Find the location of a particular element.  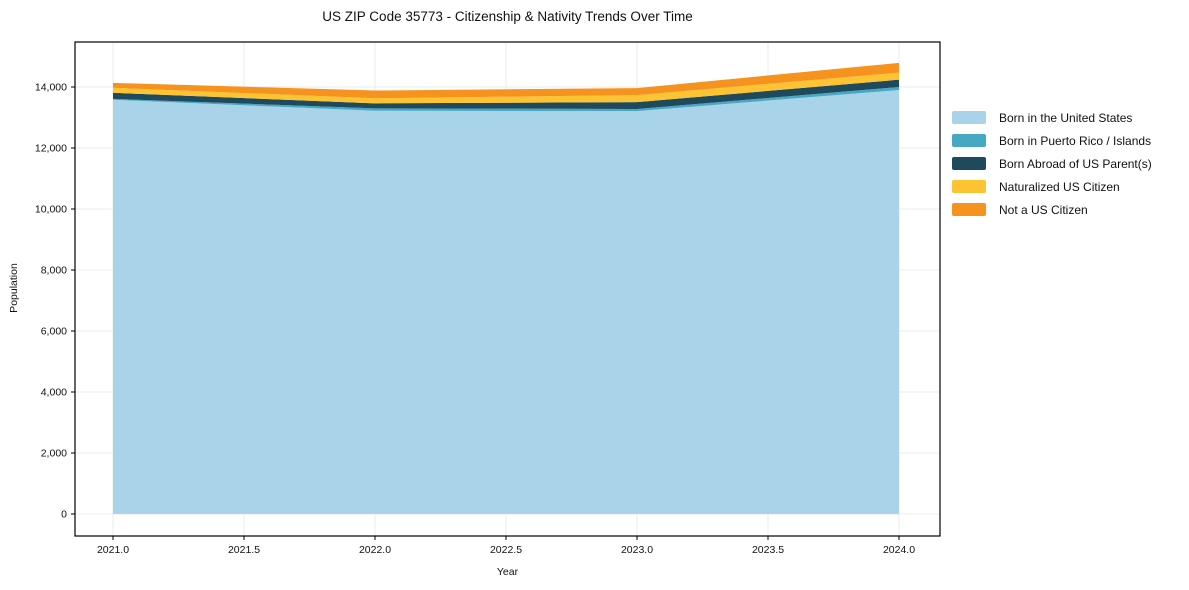

x-axis-label: Year is located at coordinates (507, 572).